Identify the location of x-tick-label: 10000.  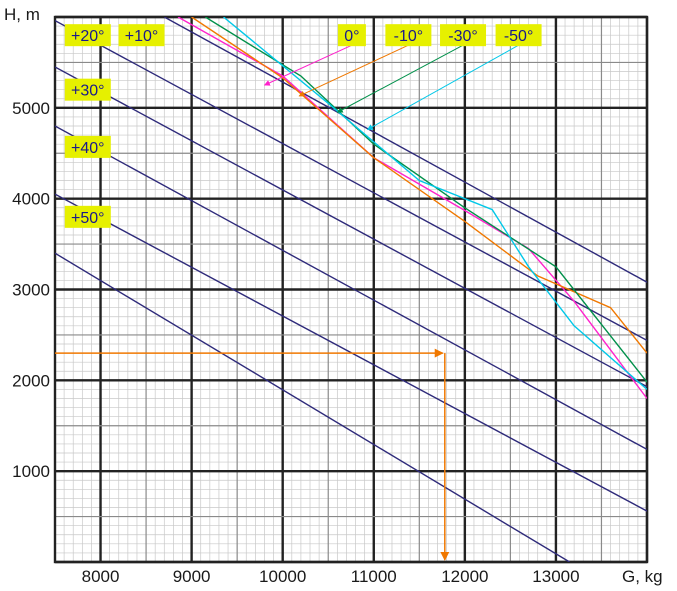
(282, 576).